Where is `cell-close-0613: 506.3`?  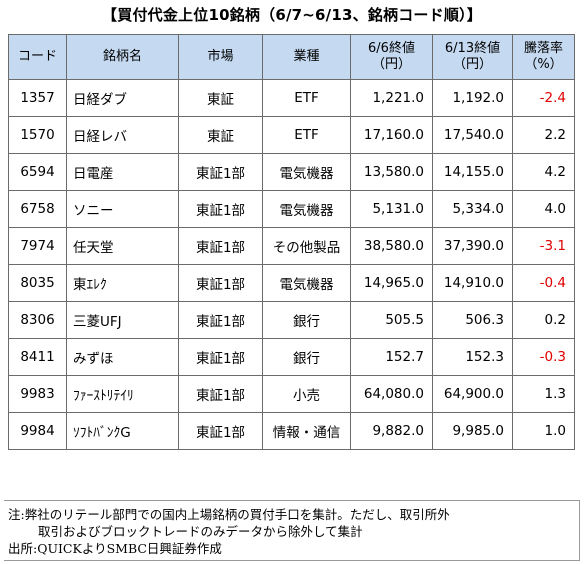
cell-close-0613: 506.3 is located at coordinates (472, 320).